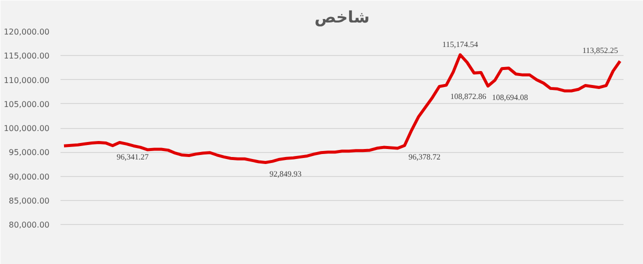  I want to click on data-label: 96,378.72, so click(424, 157).